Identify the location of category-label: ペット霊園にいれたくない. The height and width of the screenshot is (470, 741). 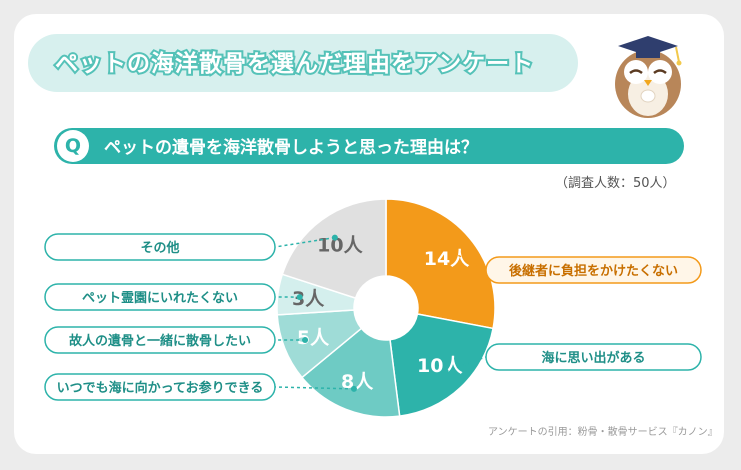
(160, 298).